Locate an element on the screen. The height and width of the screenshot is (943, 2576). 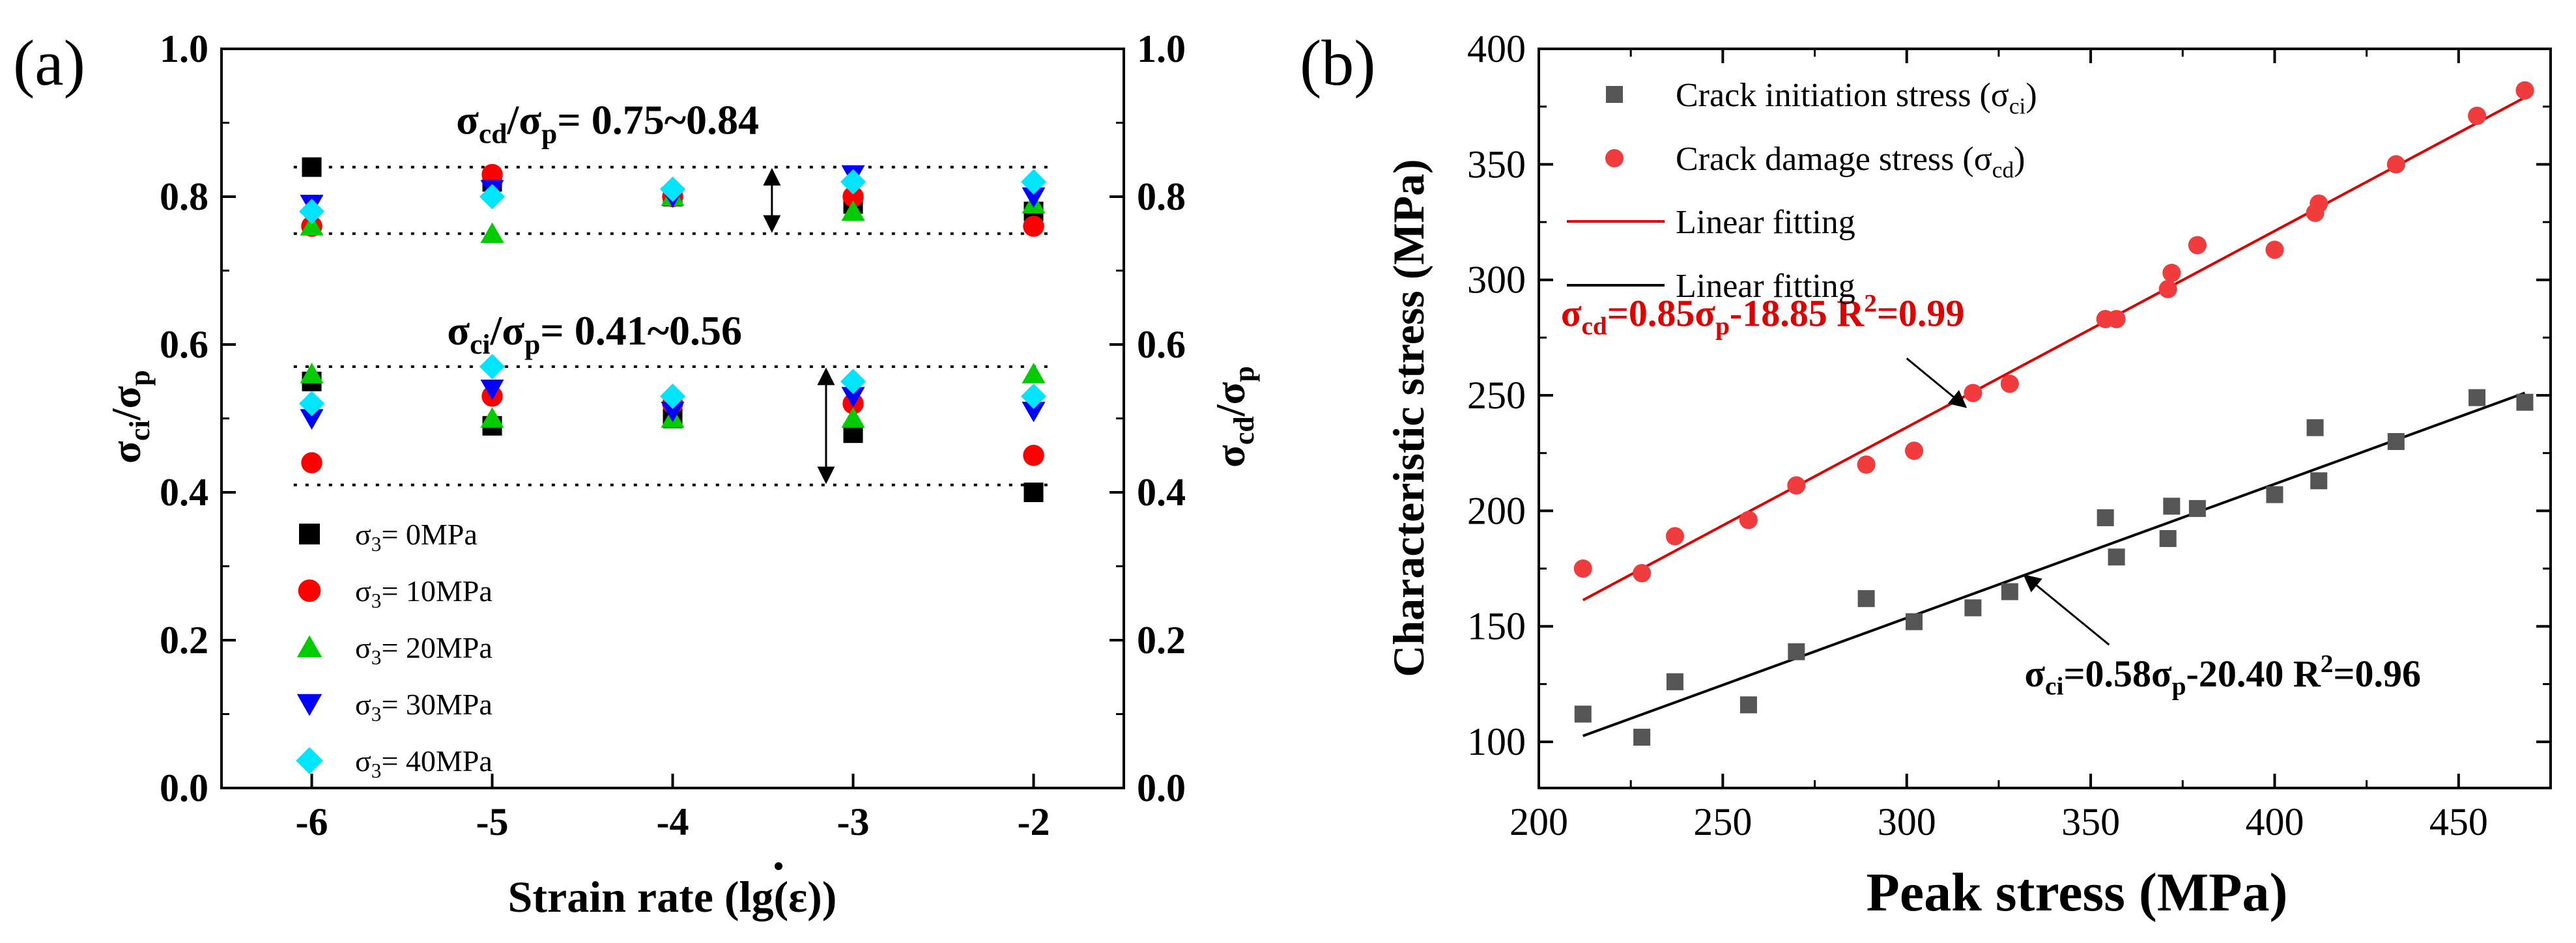
legend-label: Crack damage stress (σcd) is located at coordinates (1850, 161).